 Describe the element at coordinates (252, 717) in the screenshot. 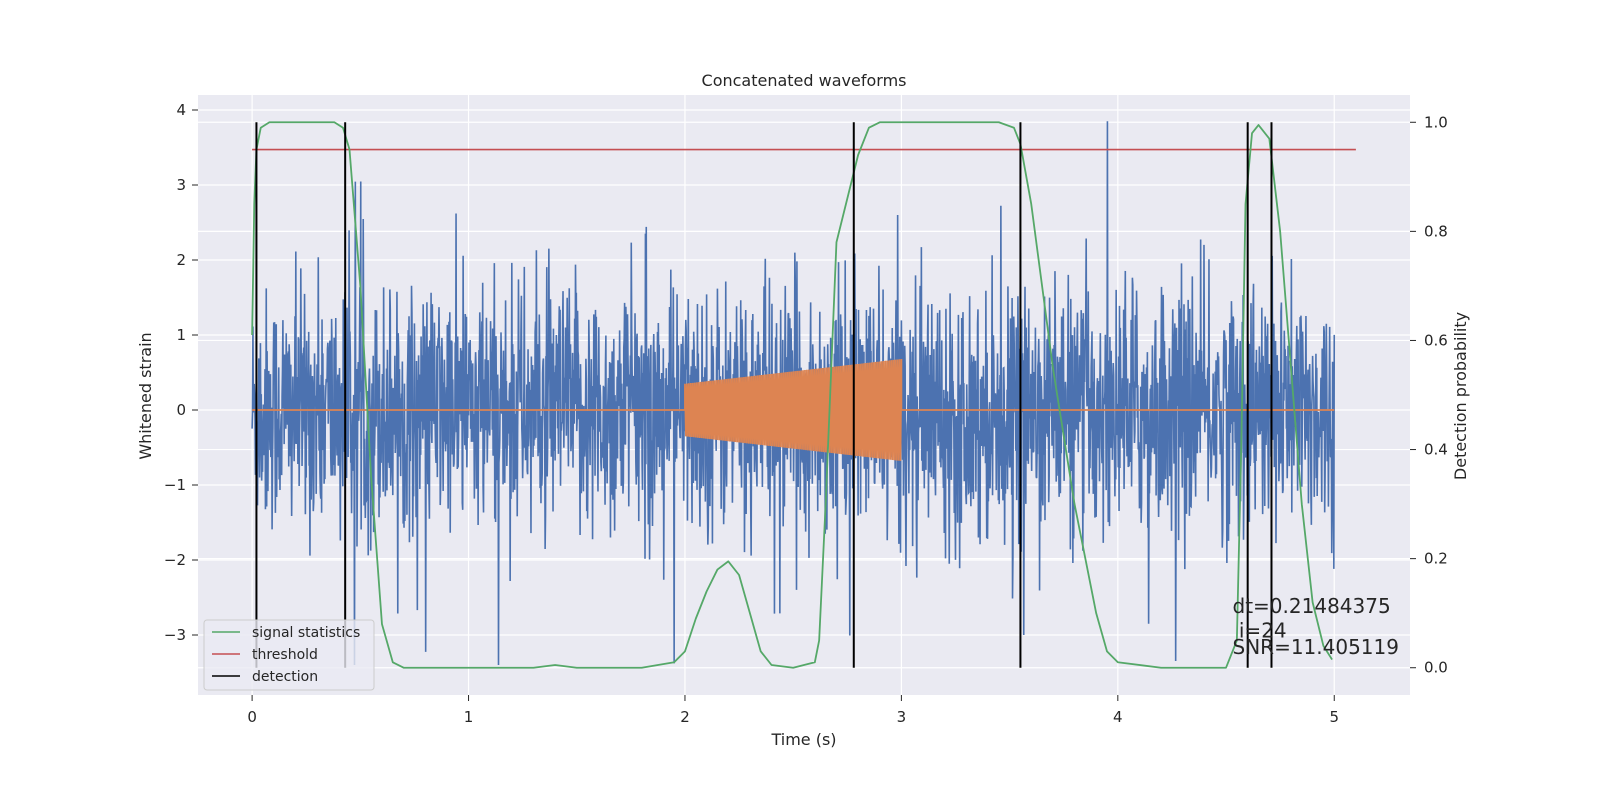

I see `x-tick-label: 0` at that location.